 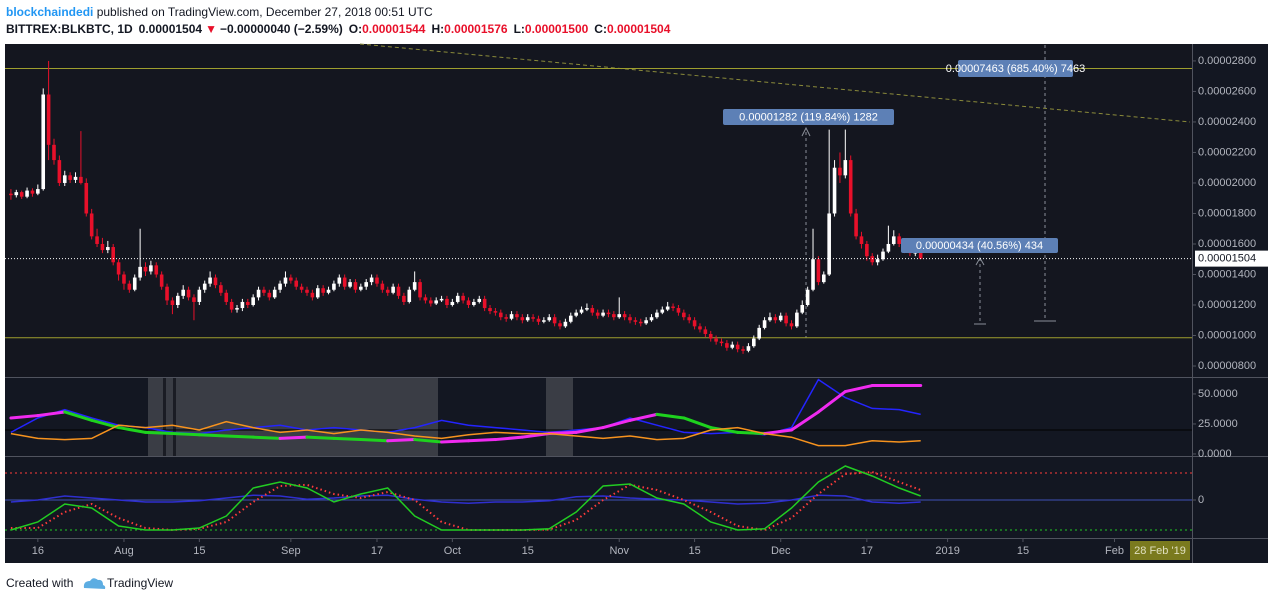 I want to click on ohlc-value: 0.00001504, so click(x=639, y=29).